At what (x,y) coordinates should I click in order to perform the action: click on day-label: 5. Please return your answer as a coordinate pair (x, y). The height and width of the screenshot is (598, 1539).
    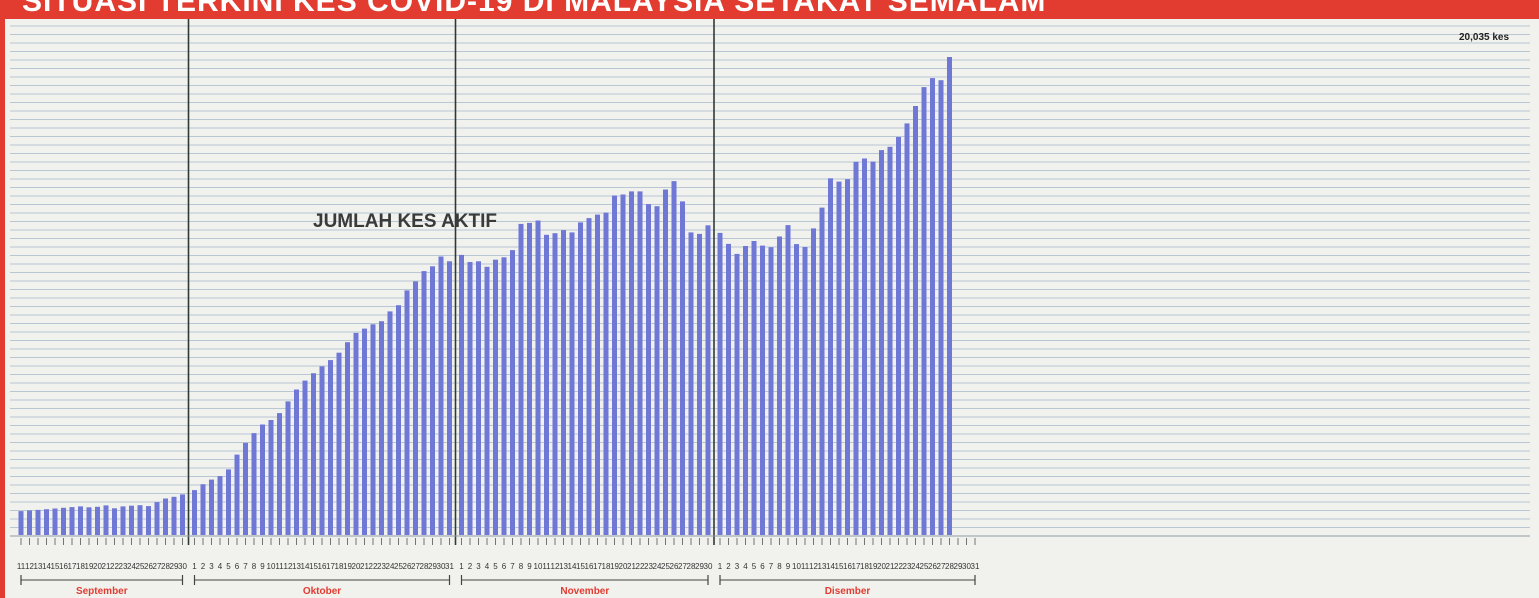
    Looking at the image, I should click on (495, 566).